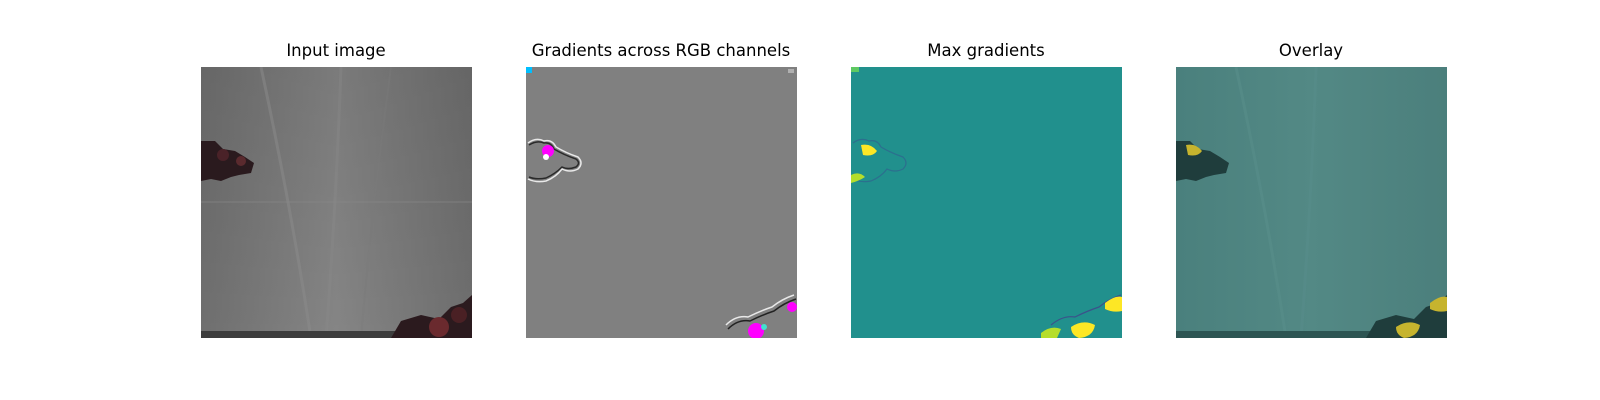 The width and height of the screenshot is (1600, 400). I want to click on panel-title-overlay: Overlay, so click(1311, 50).